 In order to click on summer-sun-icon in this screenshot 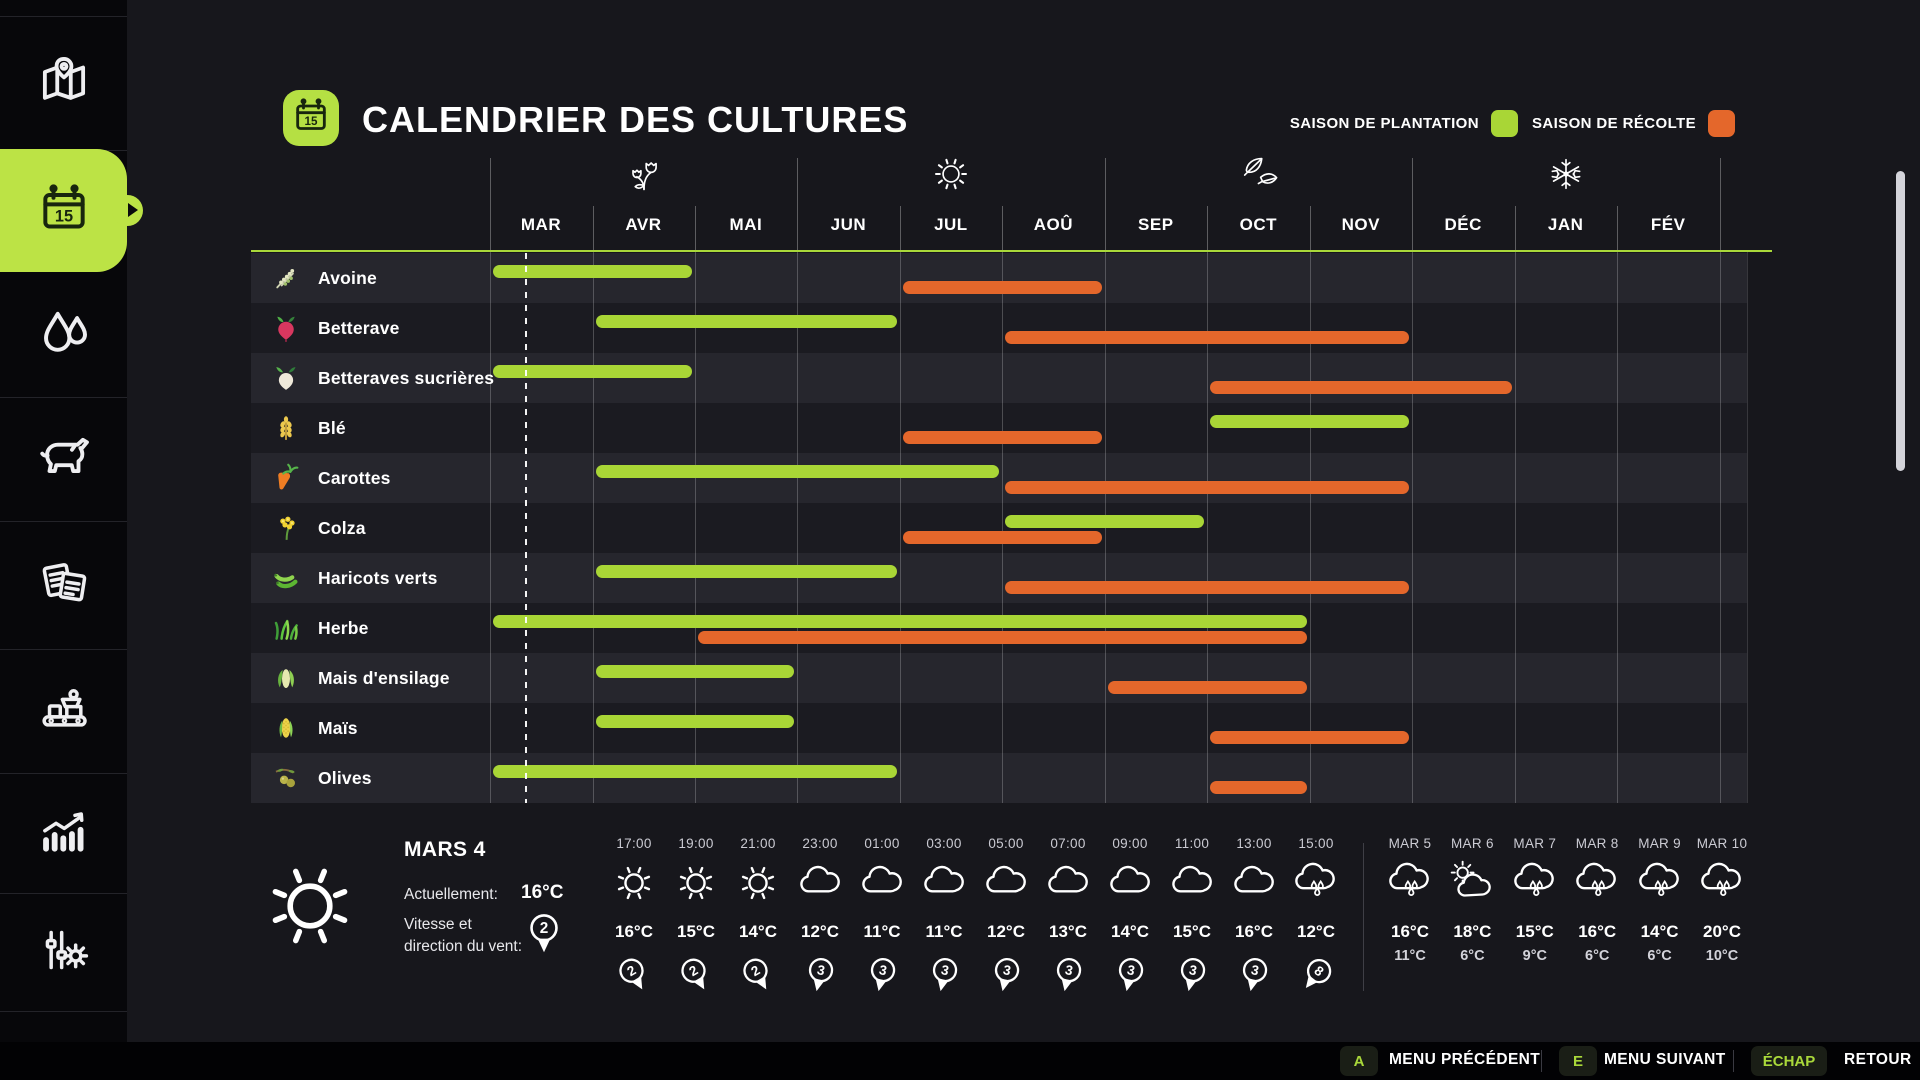, I will do `click(951, 176)`.